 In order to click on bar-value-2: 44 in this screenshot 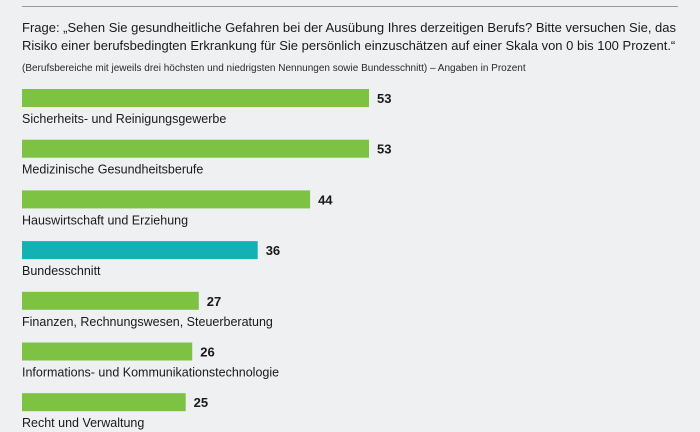, I will do `click(325, 199)`.